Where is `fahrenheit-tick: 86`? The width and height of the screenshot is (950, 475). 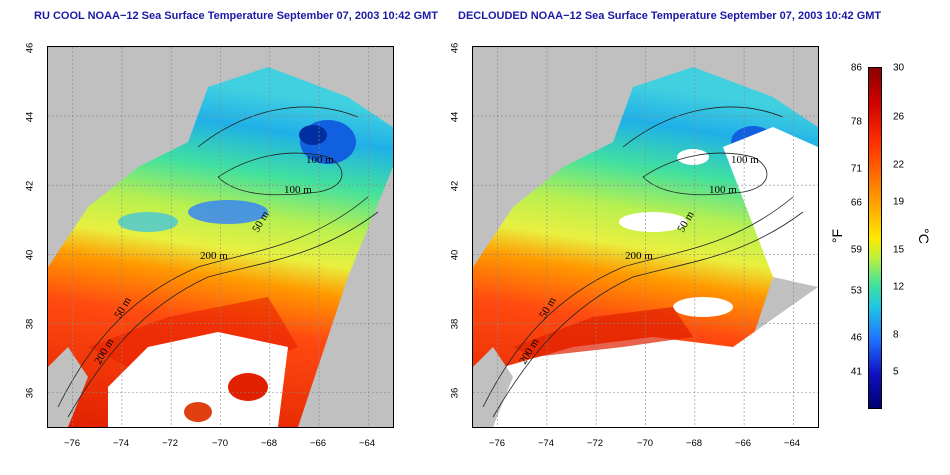
fahrenheit-tick: 86 is located at coordinates (856, 68).